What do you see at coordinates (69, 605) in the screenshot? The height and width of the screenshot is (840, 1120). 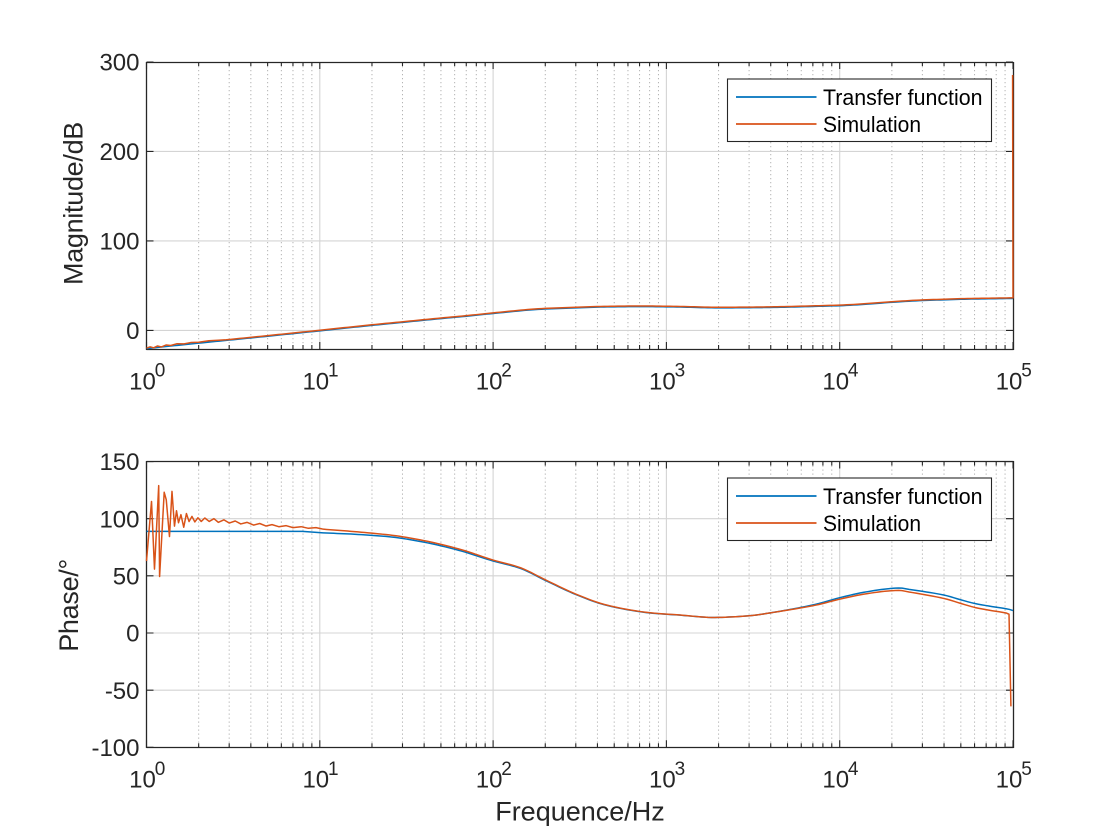 I see `svg-text: Phase/°` at bounding box center [69, 605].